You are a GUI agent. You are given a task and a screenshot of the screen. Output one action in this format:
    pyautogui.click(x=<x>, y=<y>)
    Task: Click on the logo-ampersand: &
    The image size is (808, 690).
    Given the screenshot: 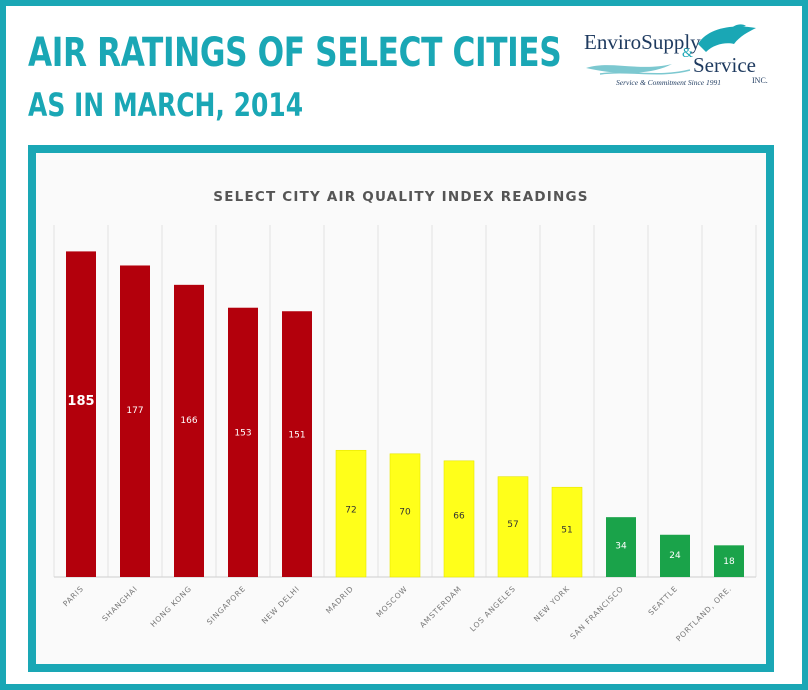 What is the action you would take?
    pyautogui.click(x=687, y=53)
    